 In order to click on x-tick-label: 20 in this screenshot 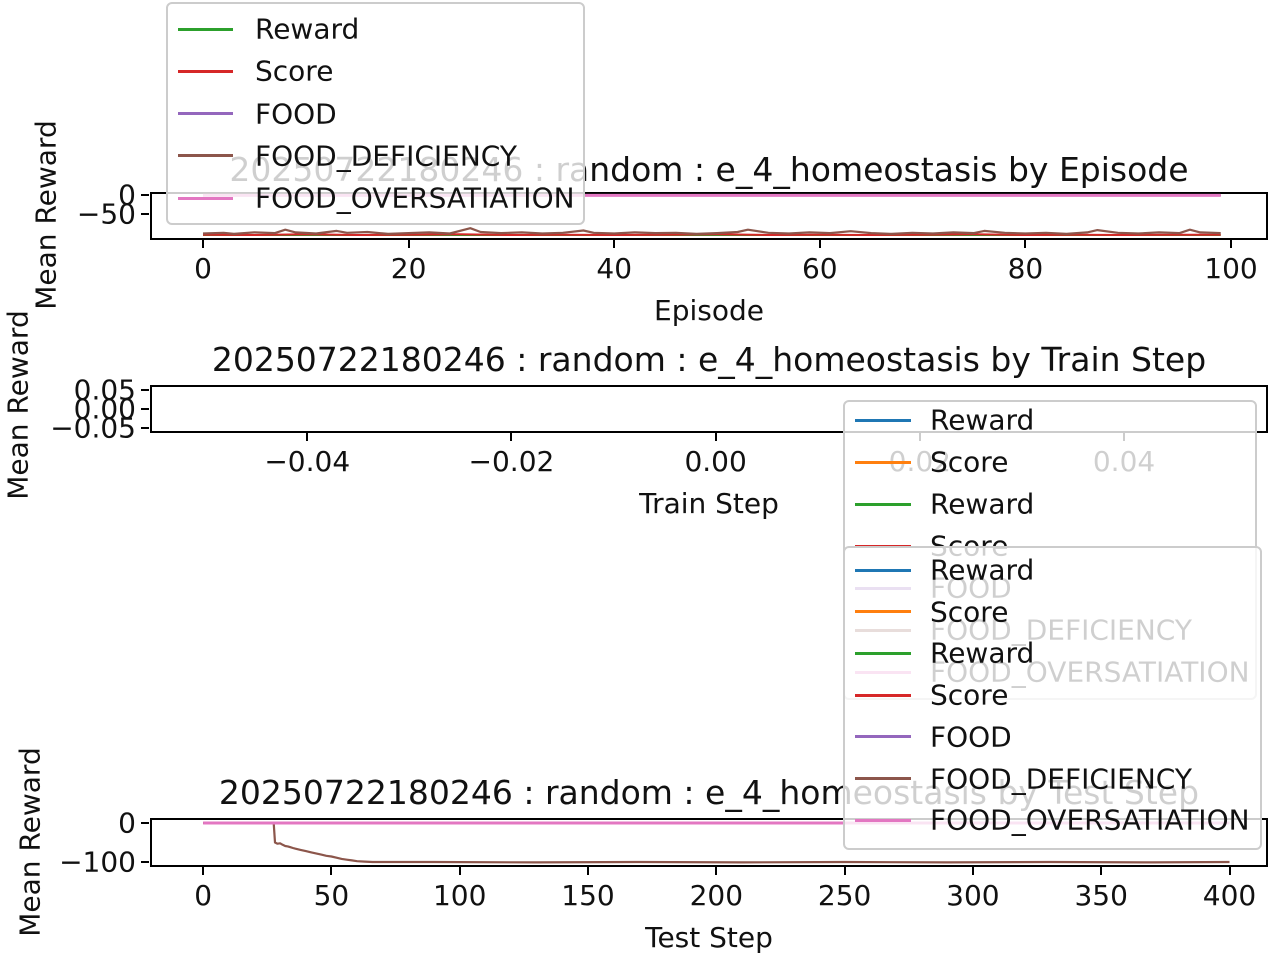, I will do `click(408, 268)`.